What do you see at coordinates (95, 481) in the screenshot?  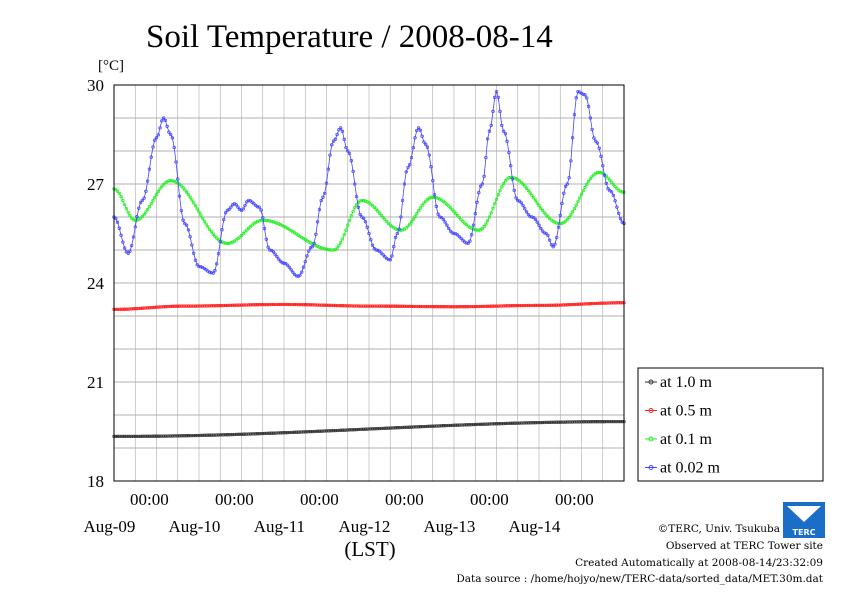 I see `y-tick-label: 18` at bounding box center [95, 481].